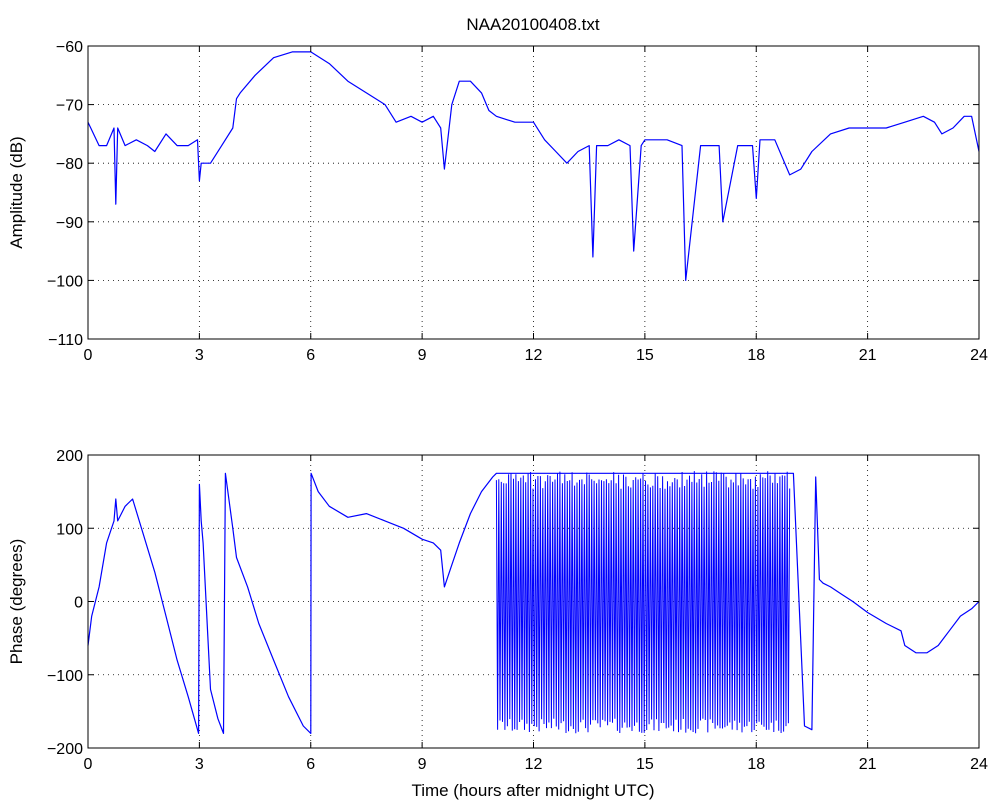  I want to click on phase-y-tick-label: 100, so click(69, 529).